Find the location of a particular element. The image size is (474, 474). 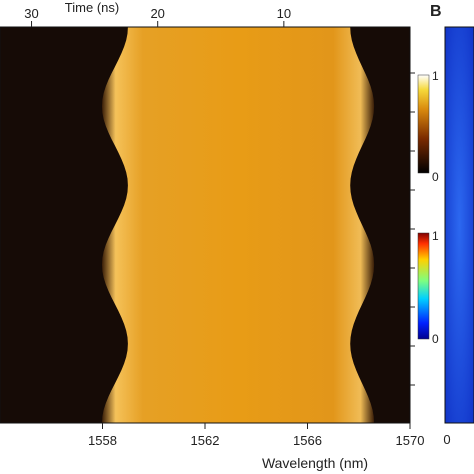

hot-colorbar: 1 0 is located at coordinates (428, 126).